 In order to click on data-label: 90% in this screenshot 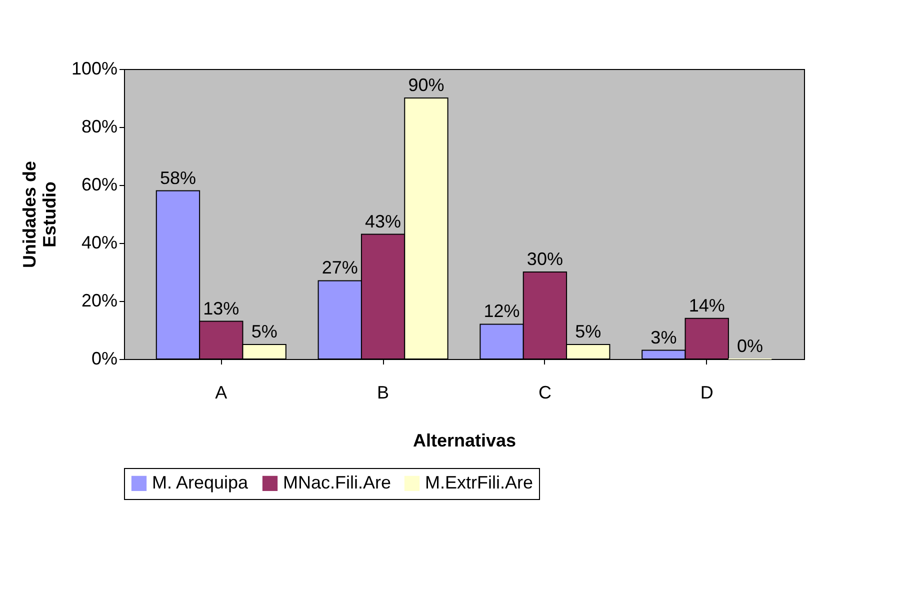, I will do `click(426, 85)`.